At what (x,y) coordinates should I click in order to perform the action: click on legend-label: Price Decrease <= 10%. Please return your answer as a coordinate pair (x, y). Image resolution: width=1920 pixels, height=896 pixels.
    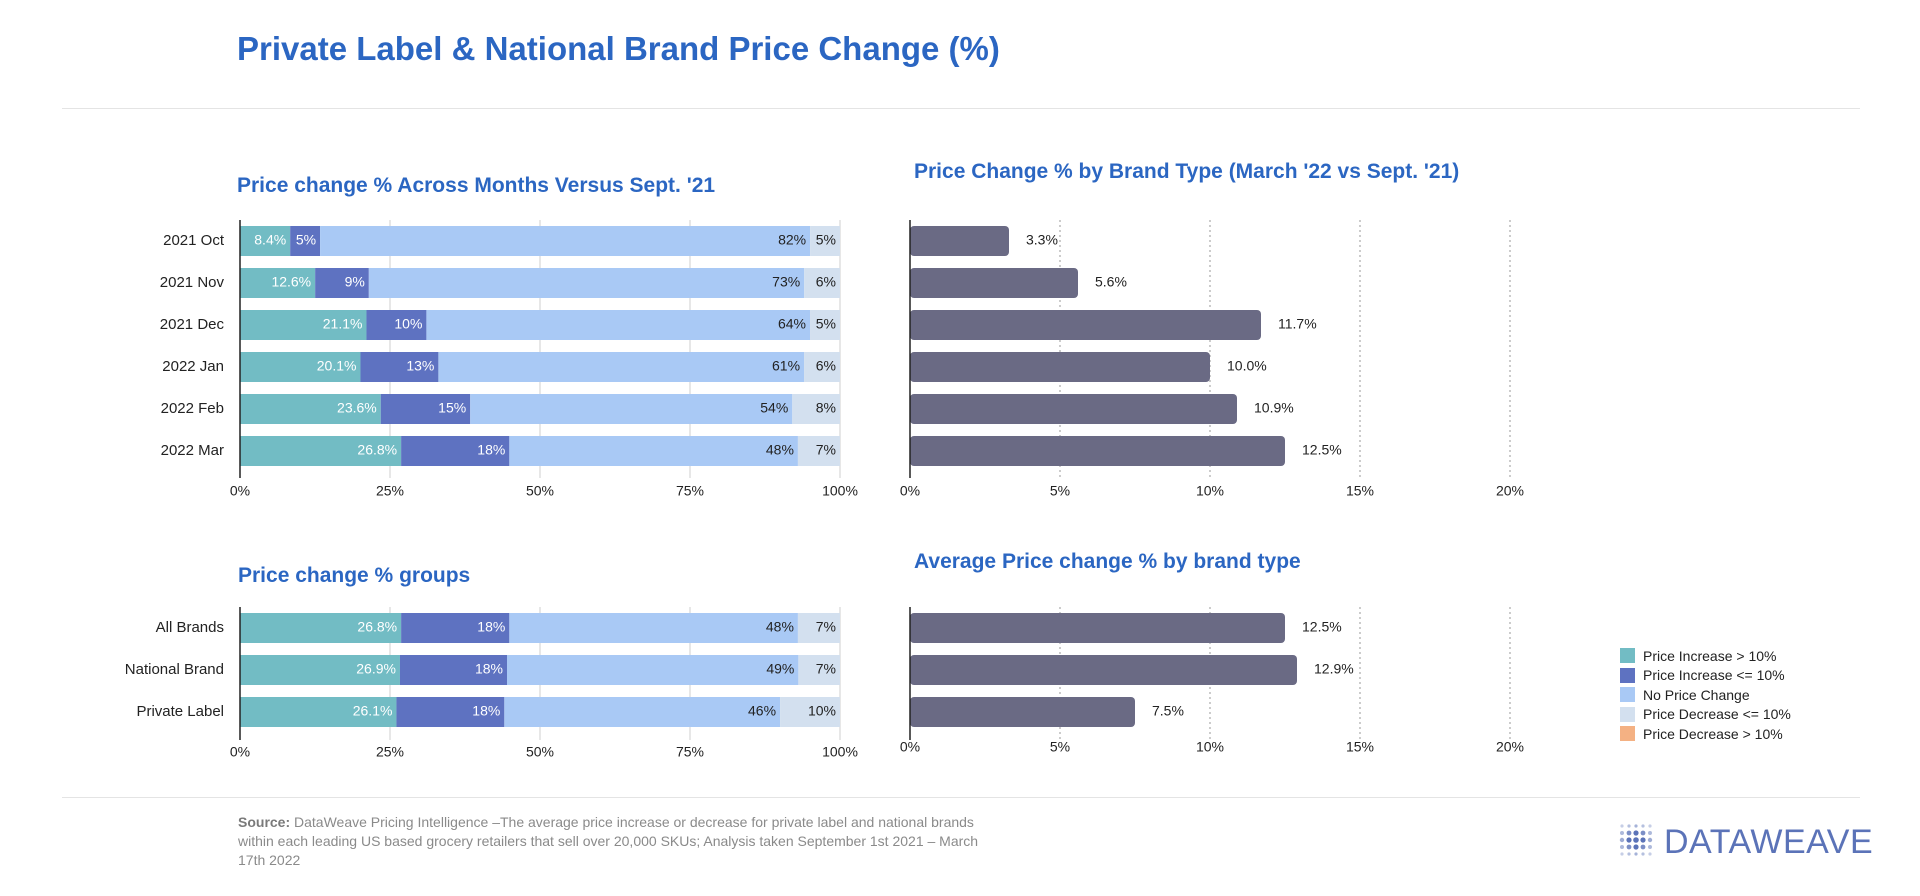
    Looking at the image, I should click on (1717, 714).